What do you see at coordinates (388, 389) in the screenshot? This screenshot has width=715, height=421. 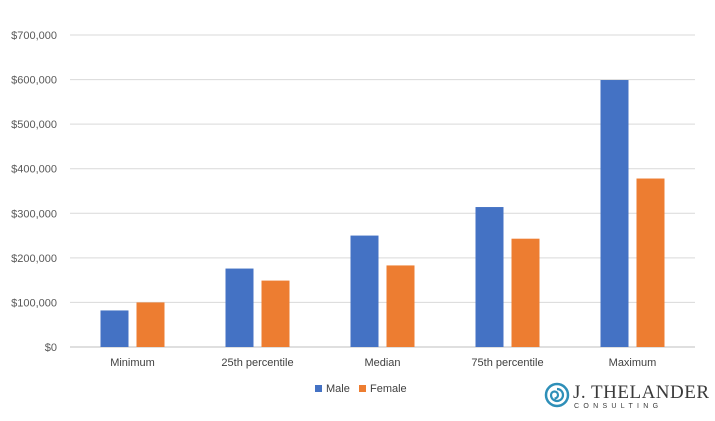 I see `legend-label-female: Female` at bounding box center [388, 389].